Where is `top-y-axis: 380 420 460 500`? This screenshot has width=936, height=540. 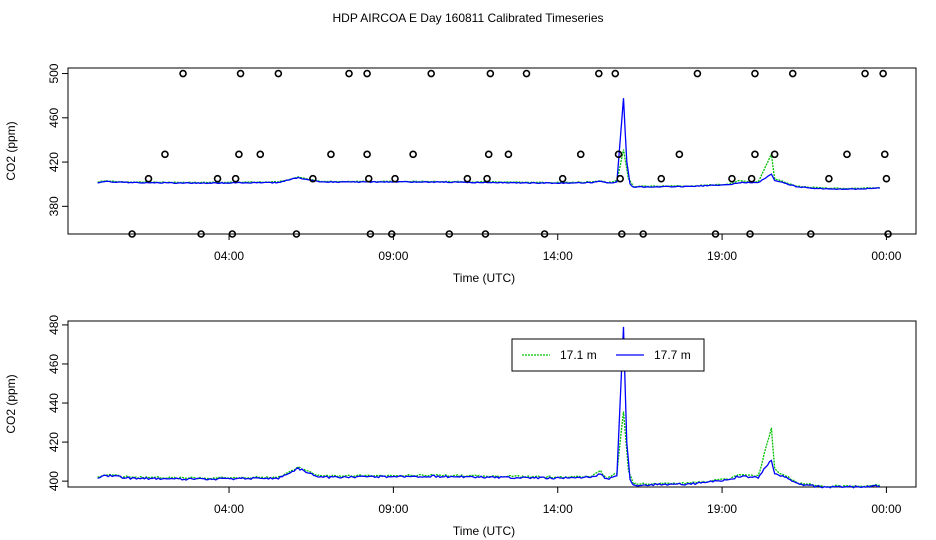 top-y-axis: 380 420 460 500 is located at coordinates (57, 139).